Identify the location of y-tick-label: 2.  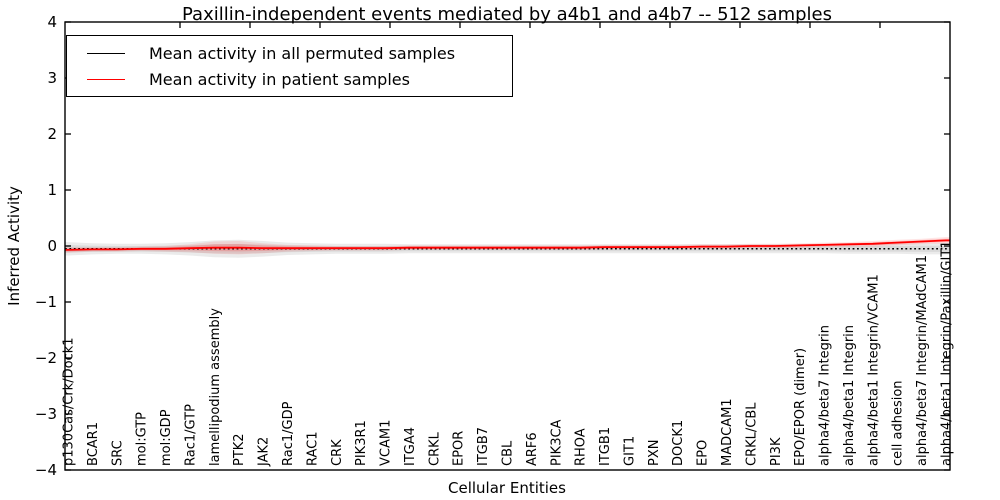
(52, 134).